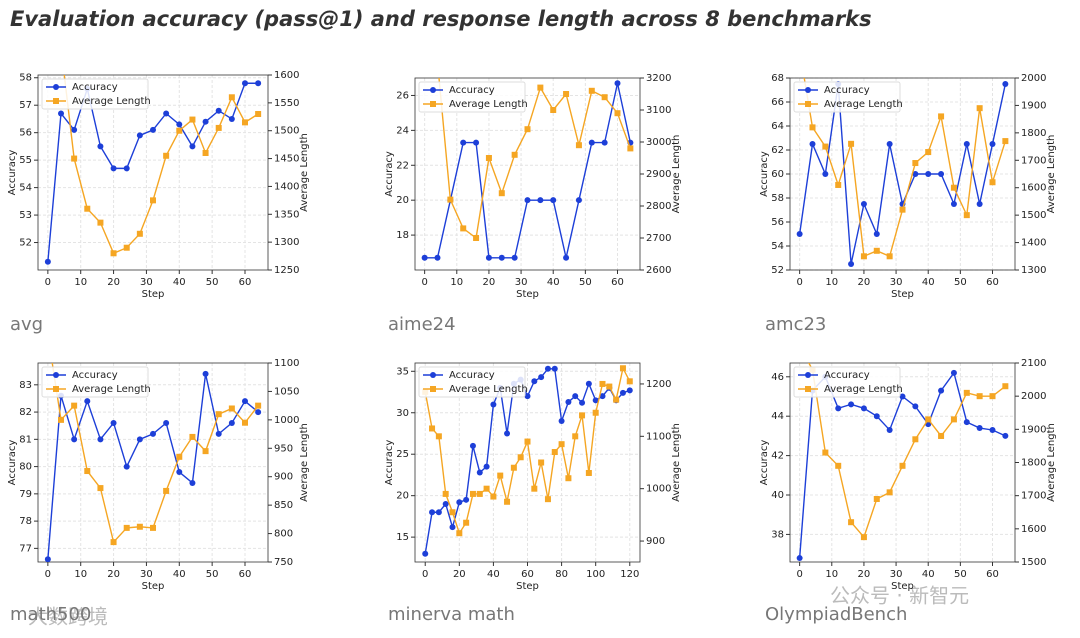 This screenshot has width=1080, height=638. I want to click on y2-tick-label: 1300, so click(286, 242).